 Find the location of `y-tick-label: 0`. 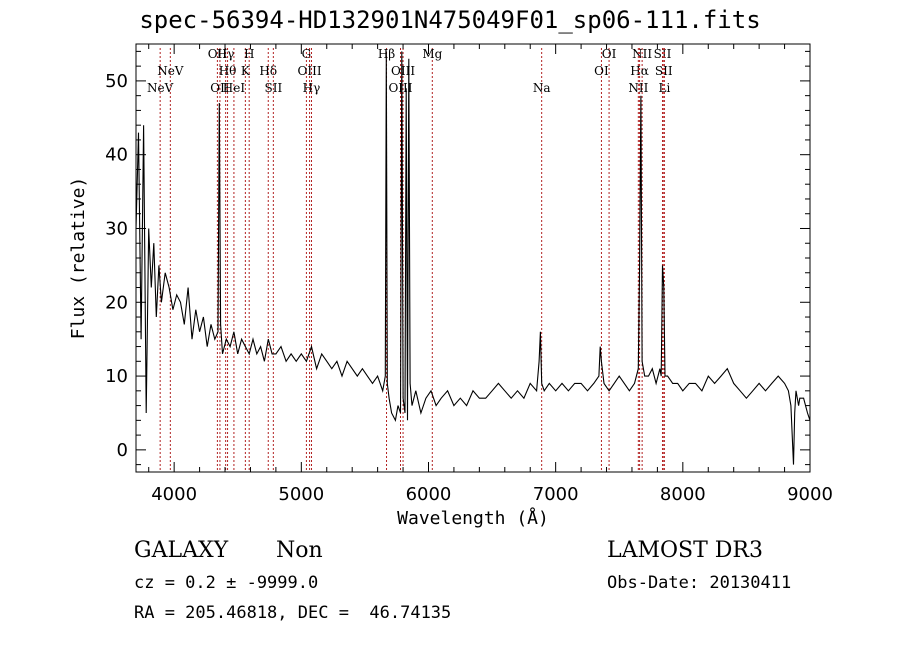

y-tick-label: 0 is located at coordinates (122, 450).